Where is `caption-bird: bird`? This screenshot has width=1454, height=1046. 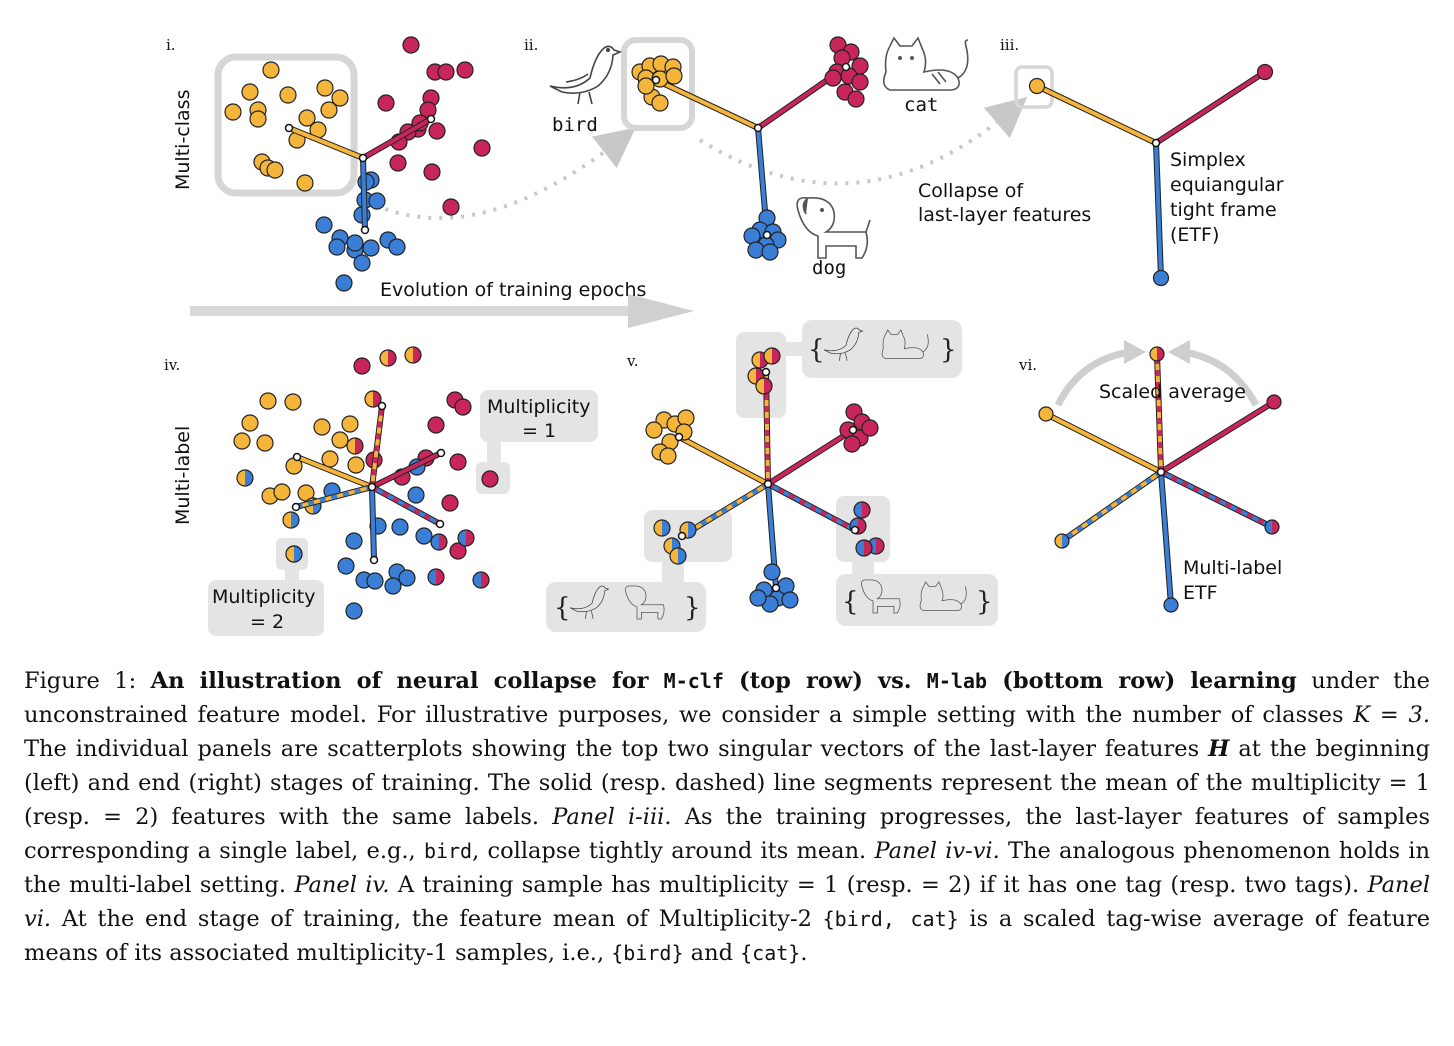 caption-bird: bird is located at coordinates (448, 851).